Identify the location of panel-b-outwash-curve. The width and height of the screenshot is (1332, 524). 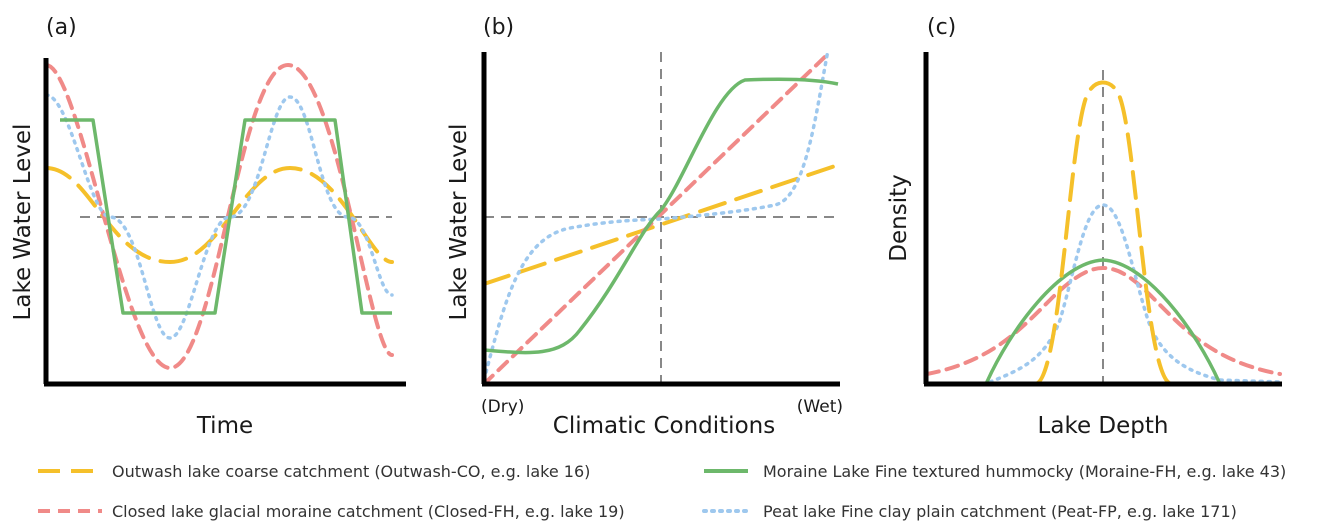
(661, 224).